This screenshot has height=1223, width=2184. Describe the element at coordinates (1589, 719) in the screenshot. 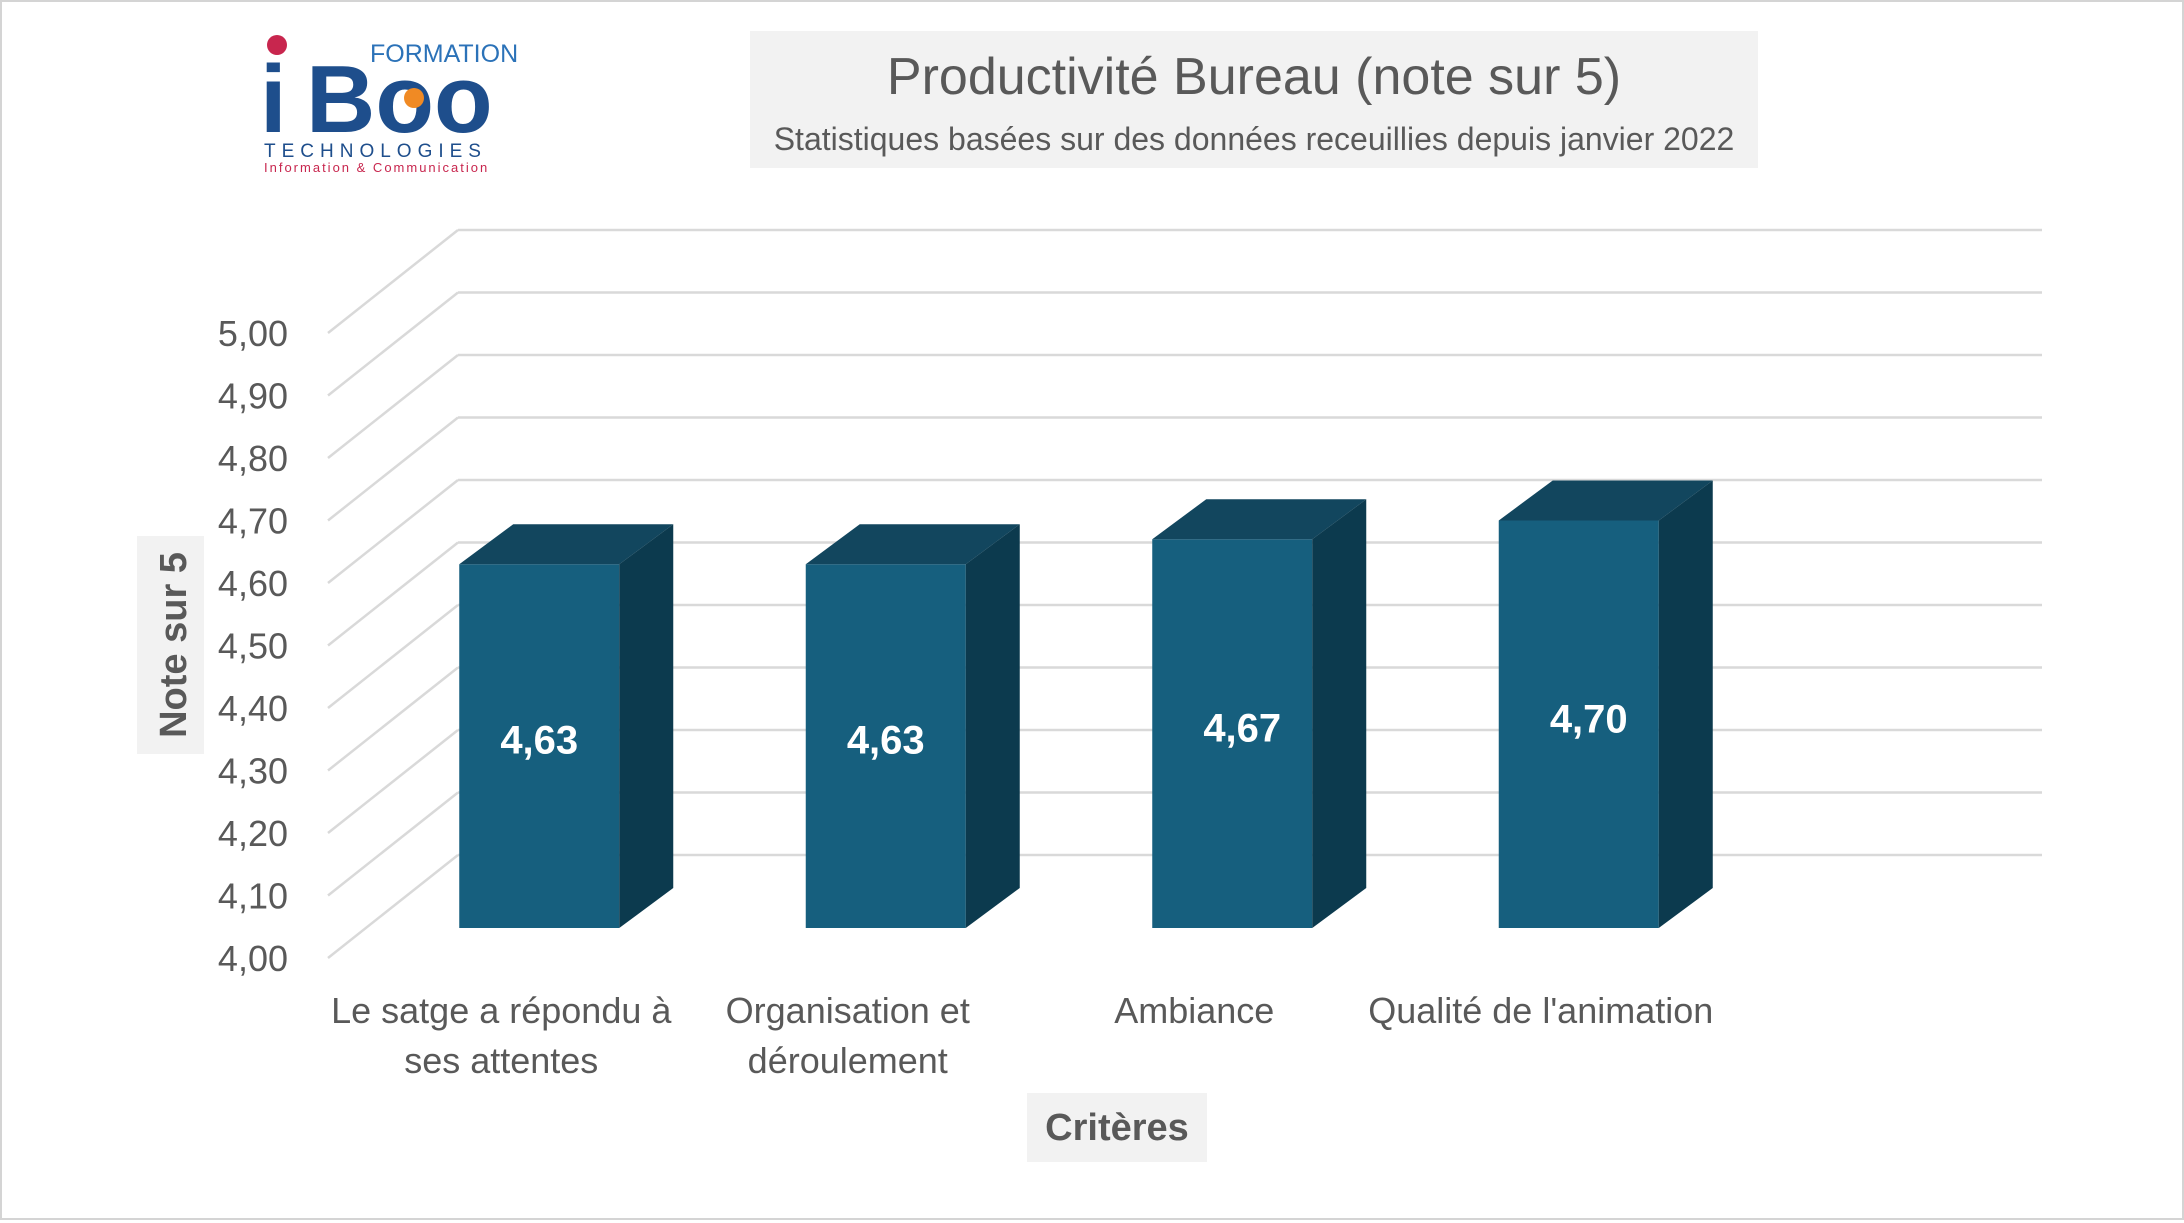

I see `bar-value-label: 4,70` at that location.